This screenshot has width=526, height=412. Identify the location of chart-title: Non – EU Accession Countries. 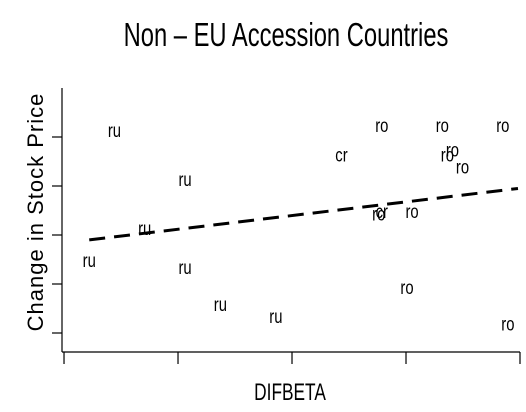
(286, 35).